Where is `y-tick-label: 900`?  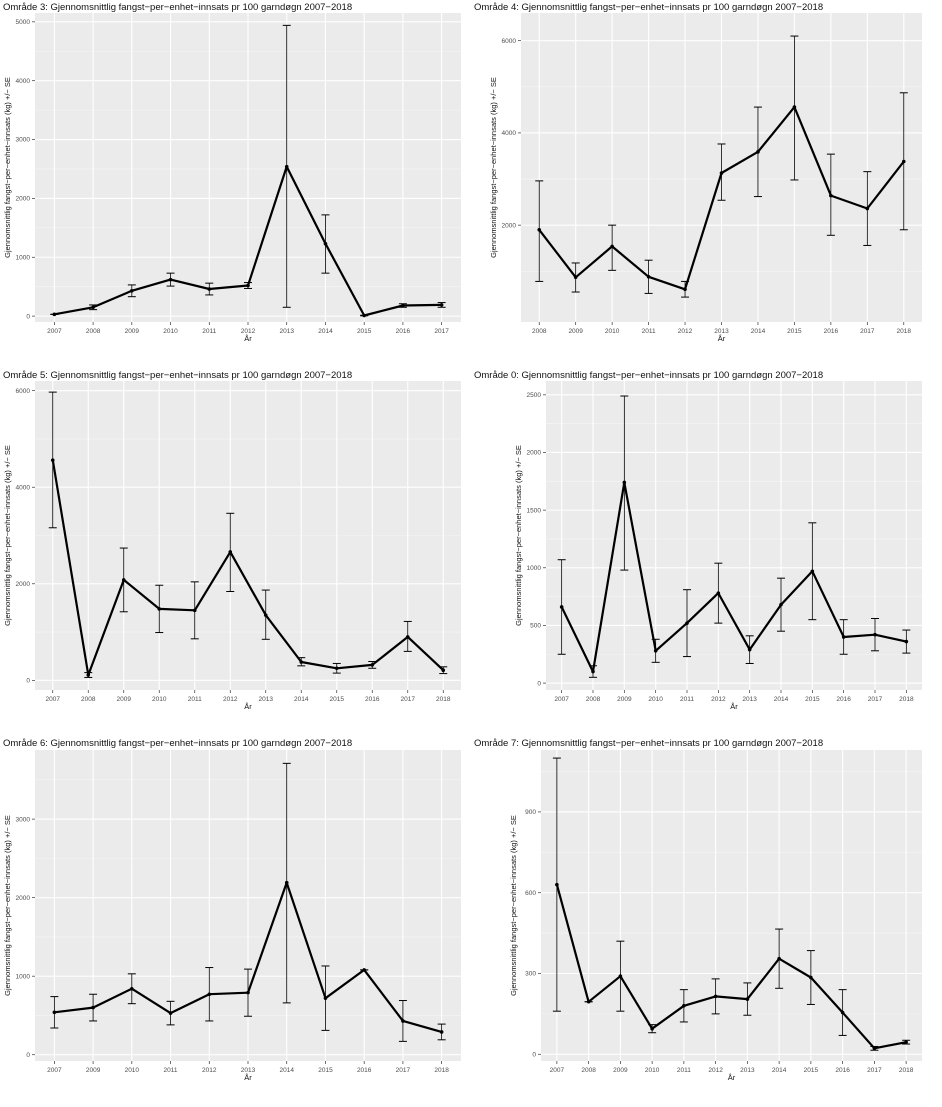 y-tick-label: 900 is located at coordinates (530, 812).